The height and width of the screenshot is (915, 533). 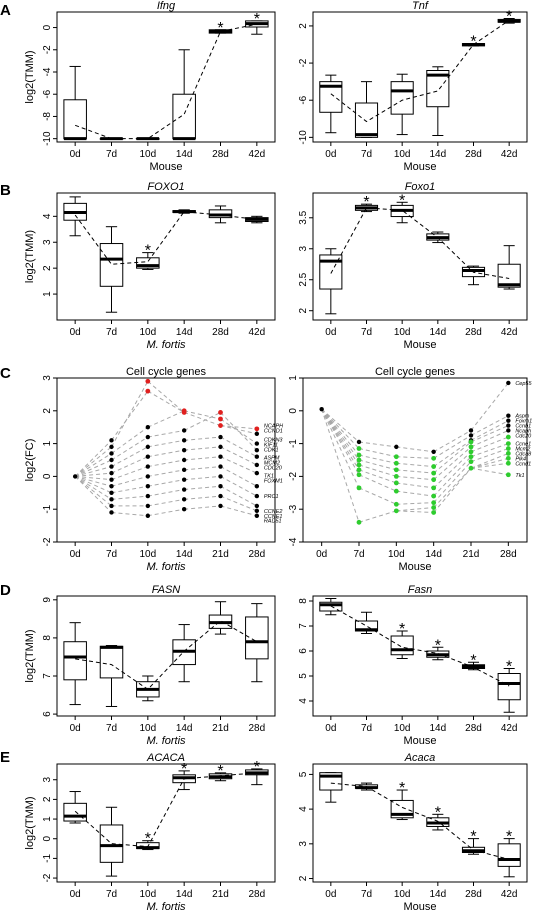 What do you see at coordinates (220, 618) in the screenshot?
I see `box-21d` at bounding box center [220, 618].